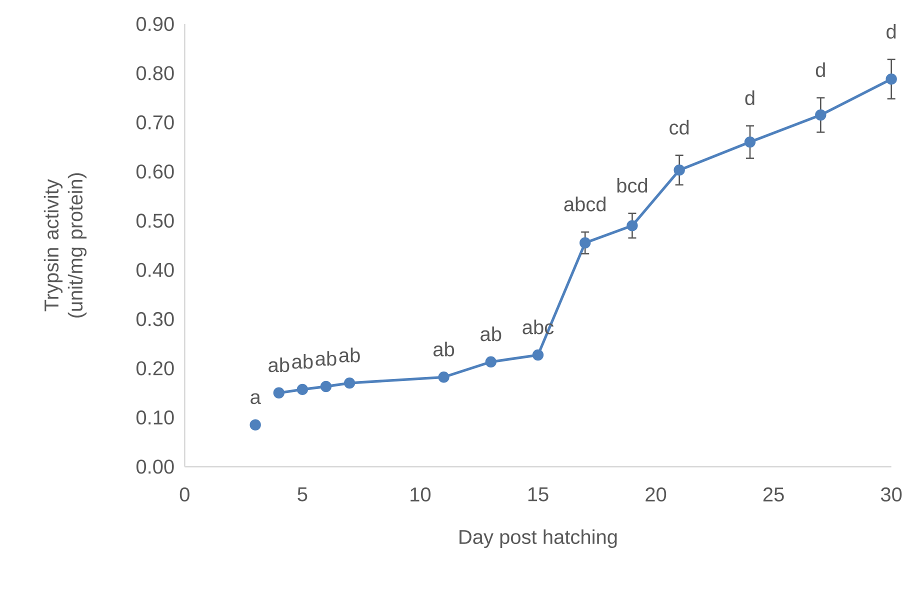 Image resolution: width=918 pixels, height=594 pixels. I want to click on annotation: bcd, so click(632, 185).